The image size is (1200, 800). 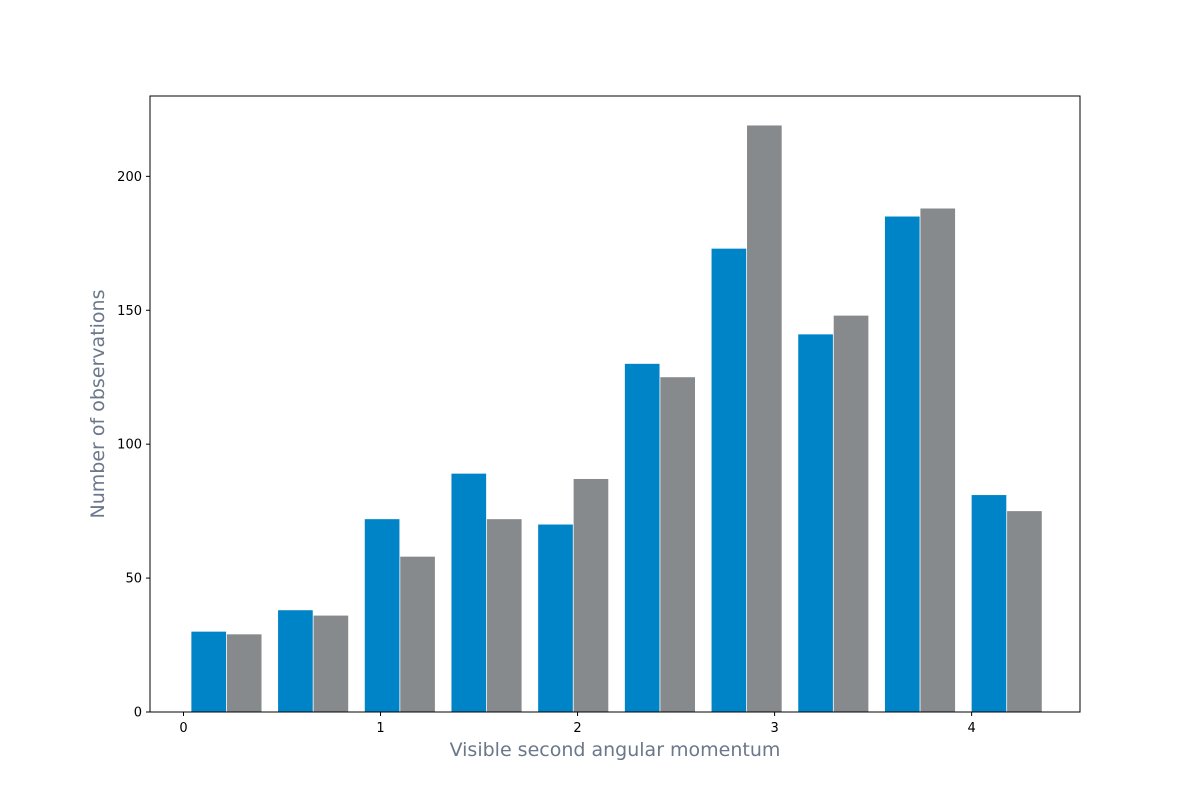 I want to click on bar-series2-bin1, so click(x=244, y=673).